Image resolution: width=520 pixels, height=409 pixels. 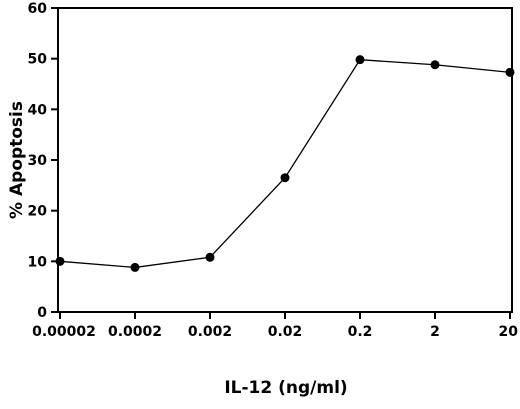 What do you see at coordinates (38, 60) in the screenshot?
I see `y-tick-label: 50` at bounding box center [38, 60].